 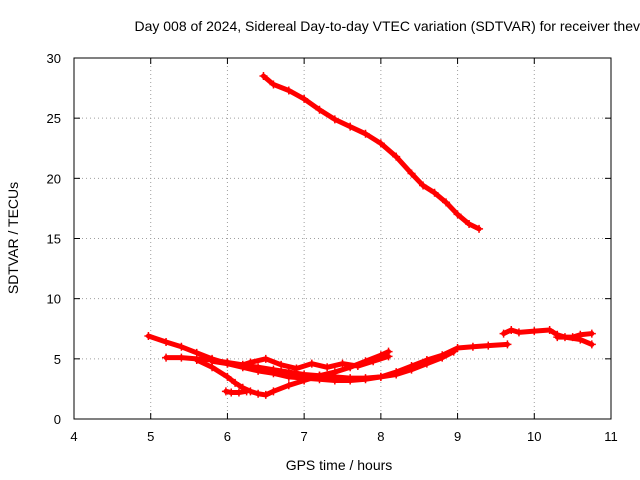 What do you see at coordinates (304, 436) in the screenshot?
I see `x-tick-label: 7` at bounding box center [304, 436].